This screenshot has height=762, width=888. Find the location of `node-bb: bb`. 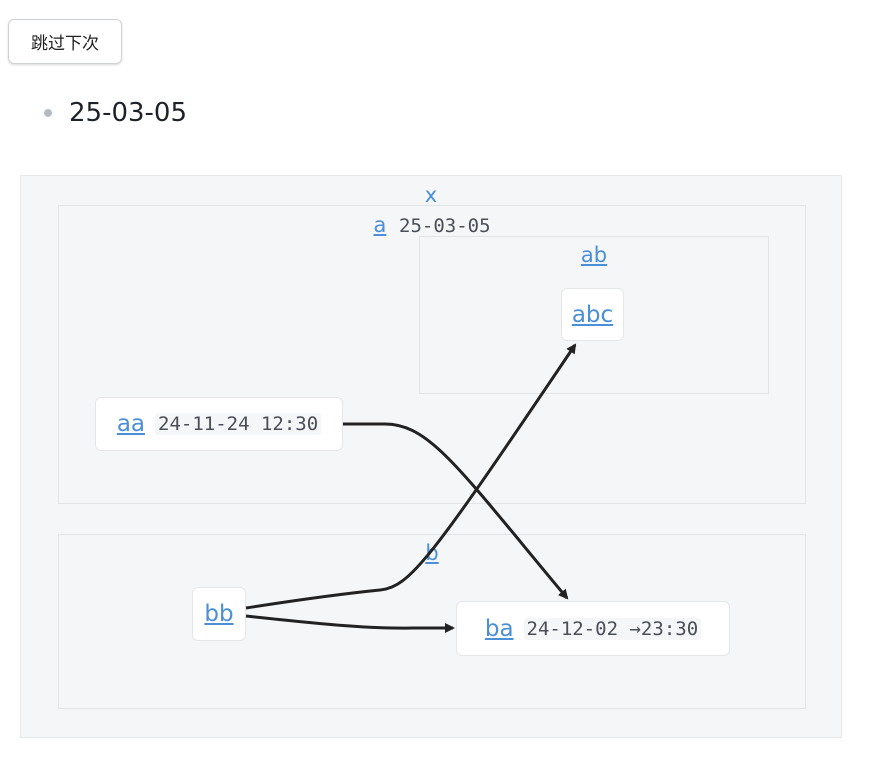

node-bb: bb is located at coordinates (219, 614).